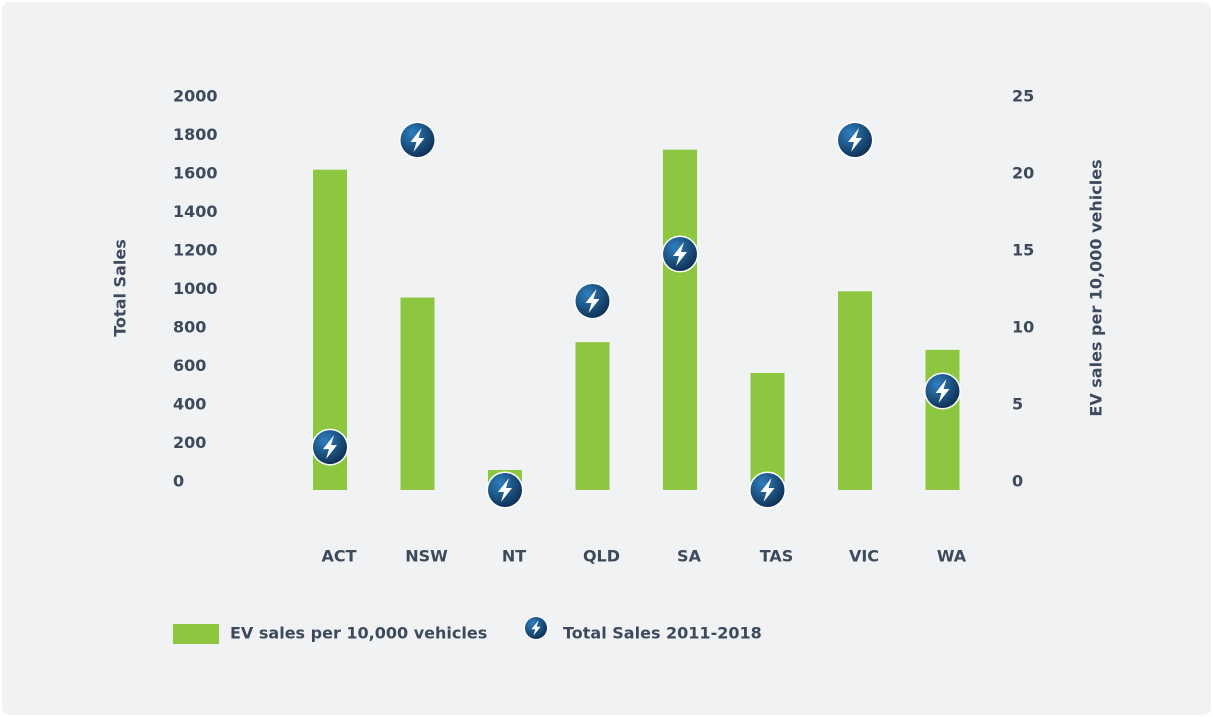 The image size is (1213, 717). I want to click on y-tick-label: 400, so click(189, 404).